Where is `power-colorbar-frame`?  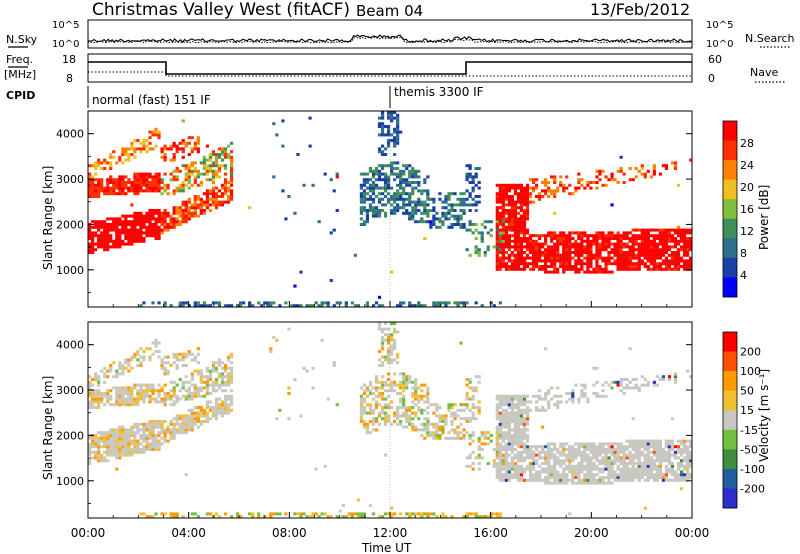 power-colorbar-frame is located at coordinates (730, 209).